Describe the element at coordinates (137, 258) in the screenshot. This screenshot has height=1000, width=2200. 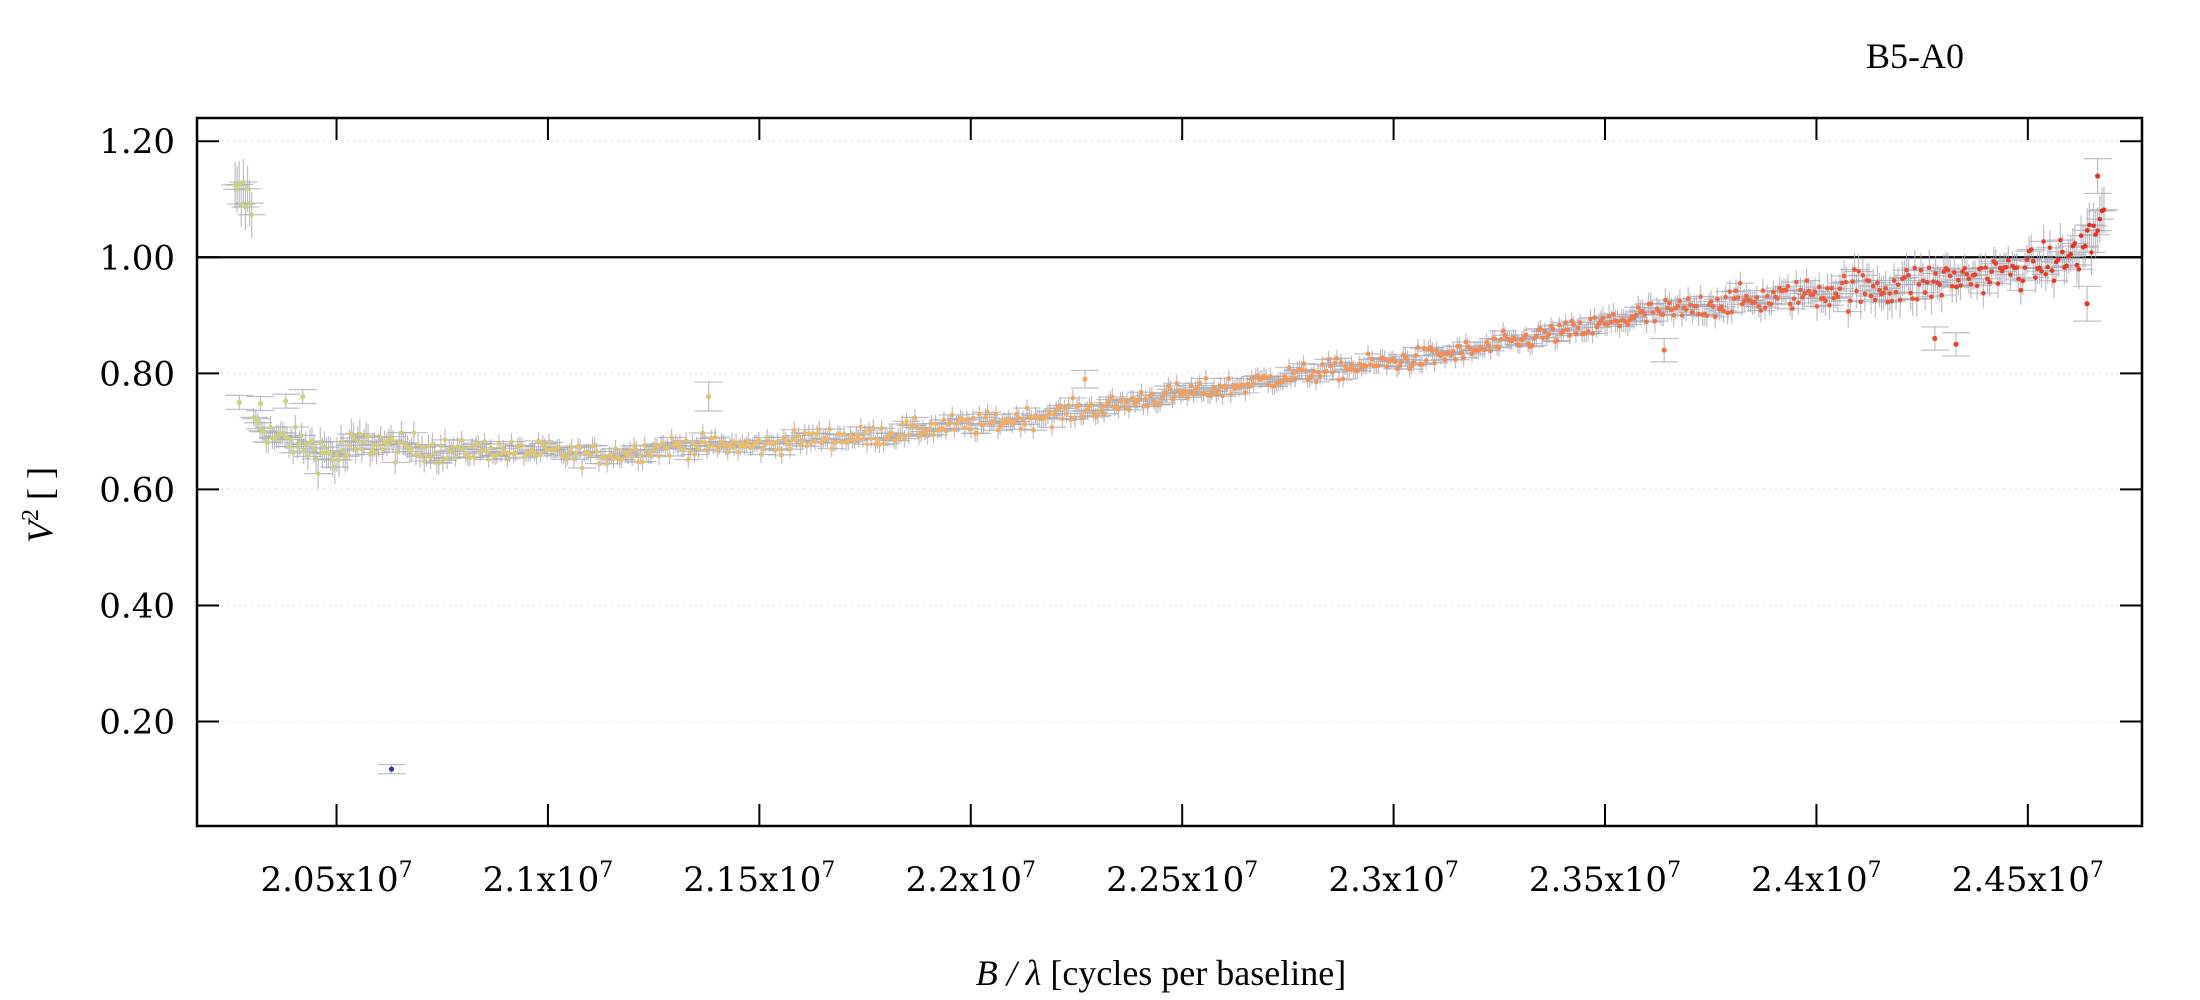
I see `y-tick-label-4: 1.00` at that location.